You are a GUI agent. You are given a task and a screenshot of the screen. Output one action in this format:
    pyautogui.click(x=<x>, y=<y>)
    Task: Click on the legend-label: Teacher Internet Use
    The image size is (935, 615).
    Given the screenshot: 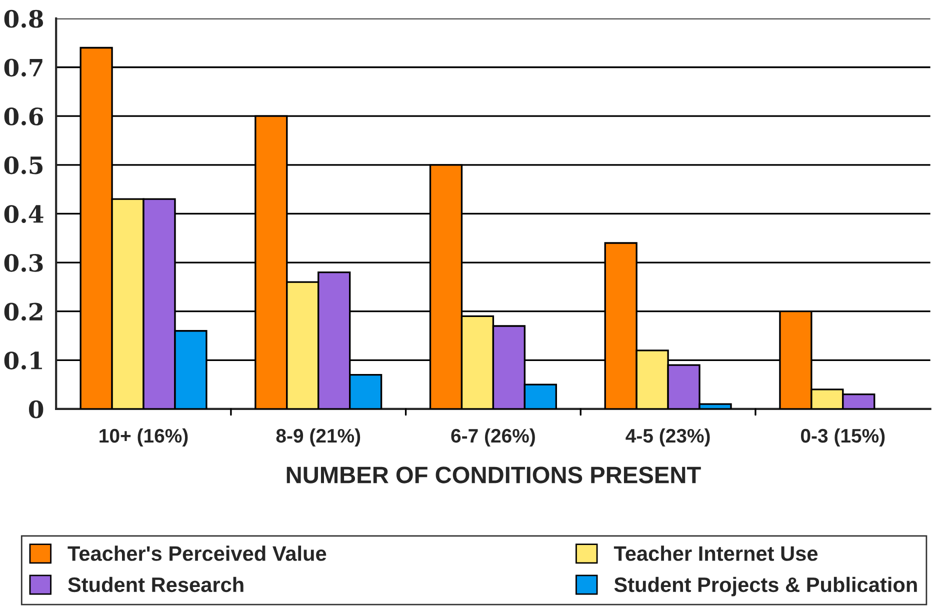 What is the action you would take?
    pyautogui.click(x=716, y=553)
    